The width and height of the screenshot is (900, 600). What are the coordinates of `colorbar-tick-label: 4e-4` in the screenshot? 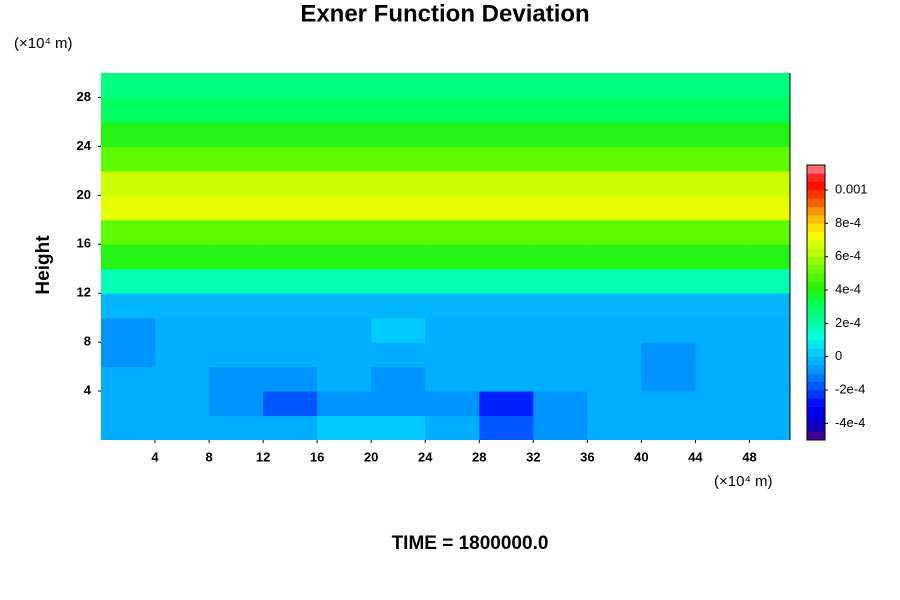 It's located at (848, 288).